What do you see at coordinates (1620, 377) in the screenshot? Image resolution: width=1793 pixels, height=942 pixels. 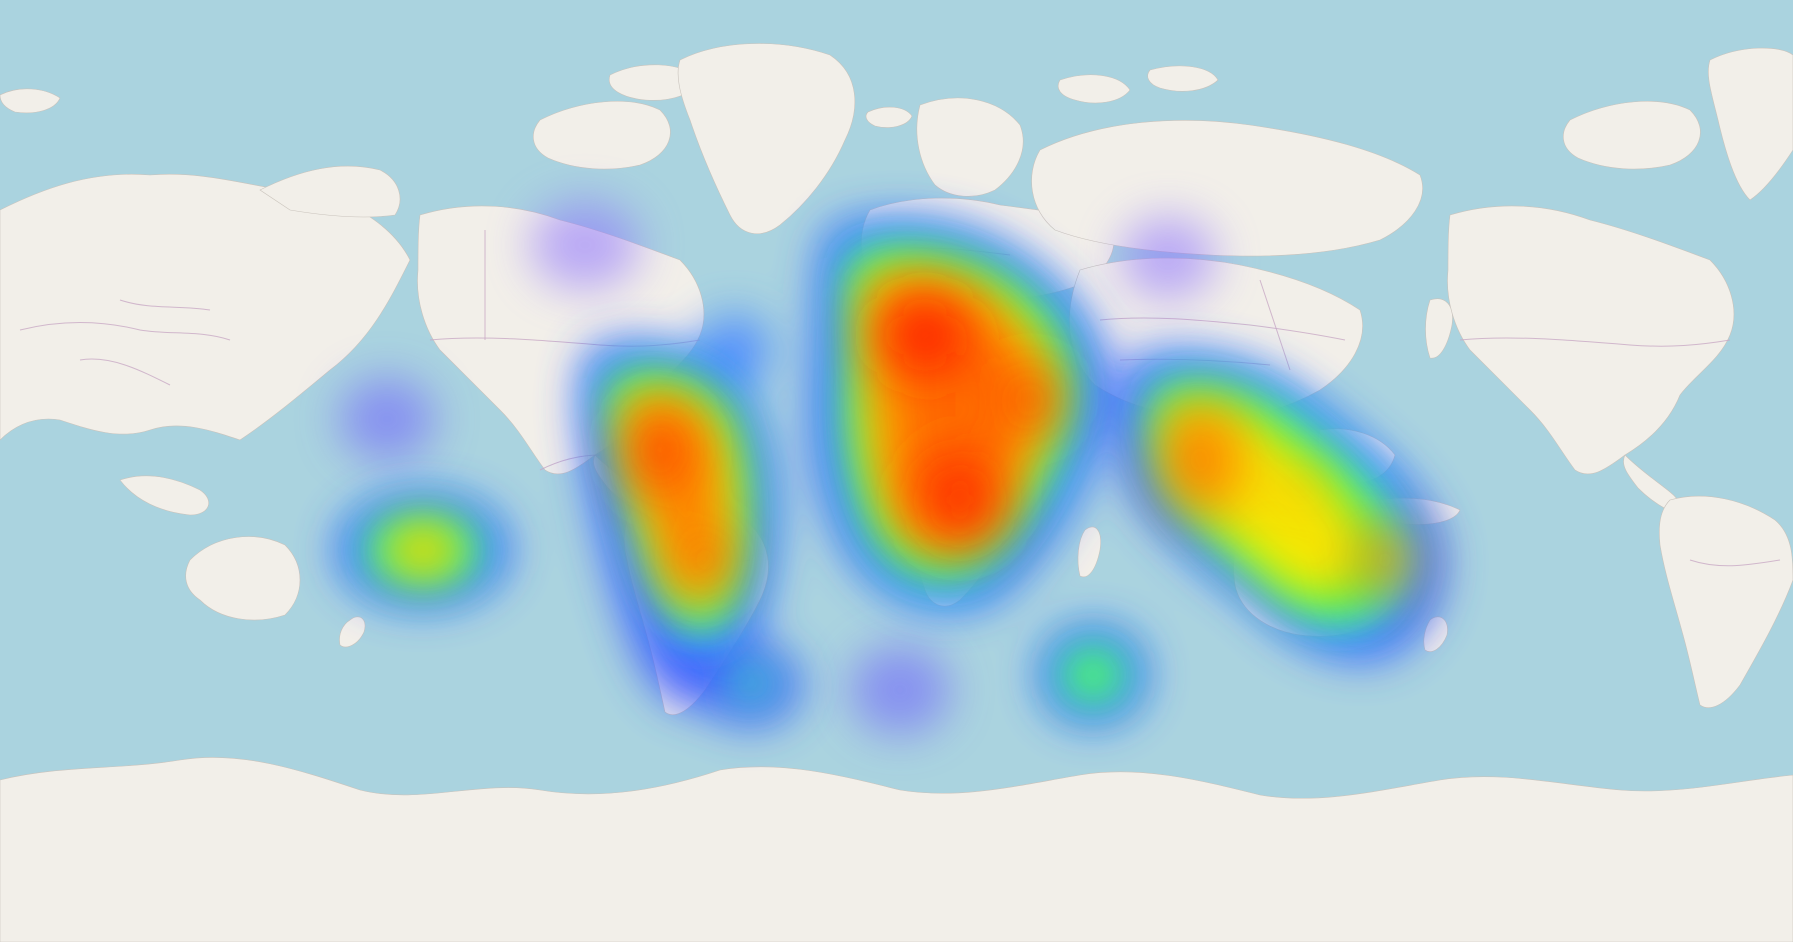 I see `land-layer-americas-east-copy` at bounding box center [1620, 377].